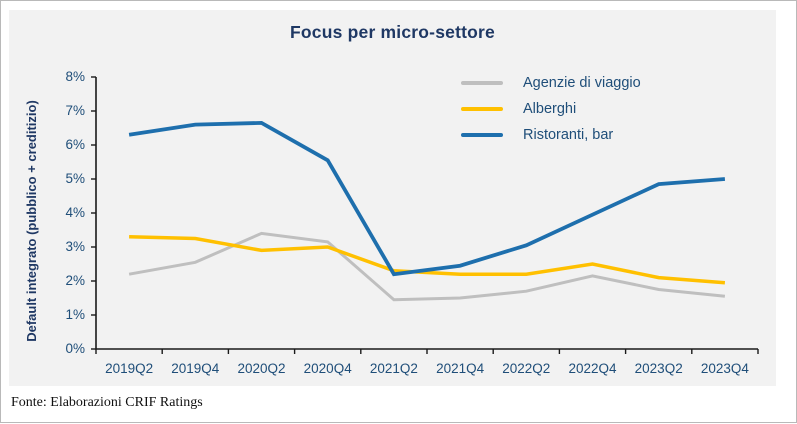  What do you see at coordinates (75, 144) in the screenshot?
I see `y-tick-label: 6%` at bounding box center [75, 144].